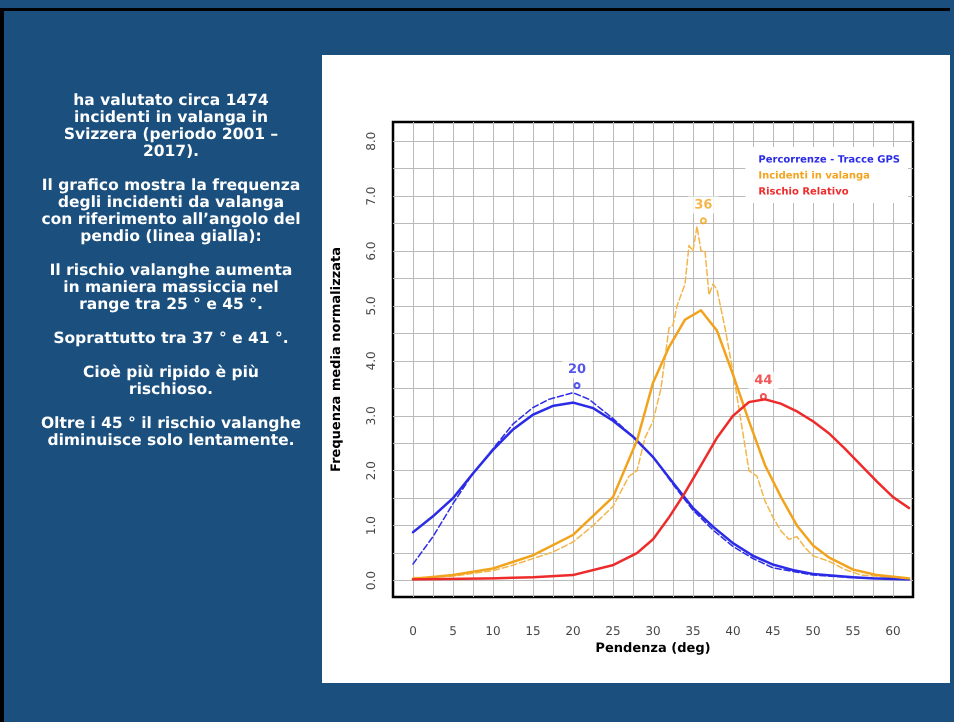 The height and width of the screenshot is (722, 954). Describe the element at coordinates (171, 125) in the screenshot. I see `text: ha valutato circa 1474 incidenti in valanga in Svizzera (periodo 2001 – 2017).` at that location.